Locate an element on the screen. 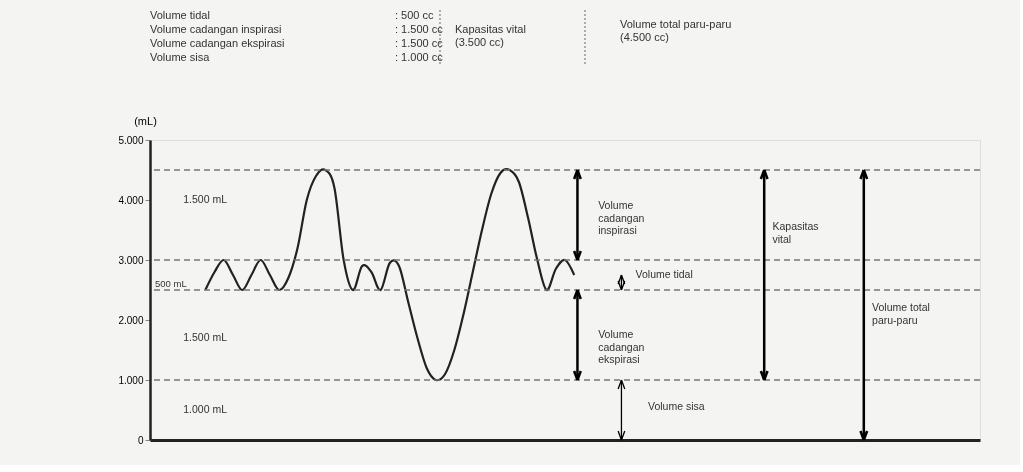 Image resolution: width=1023 pixels, height=472 pixels. annotation: Volume total paru-paru is located at coordinates (901, 313).